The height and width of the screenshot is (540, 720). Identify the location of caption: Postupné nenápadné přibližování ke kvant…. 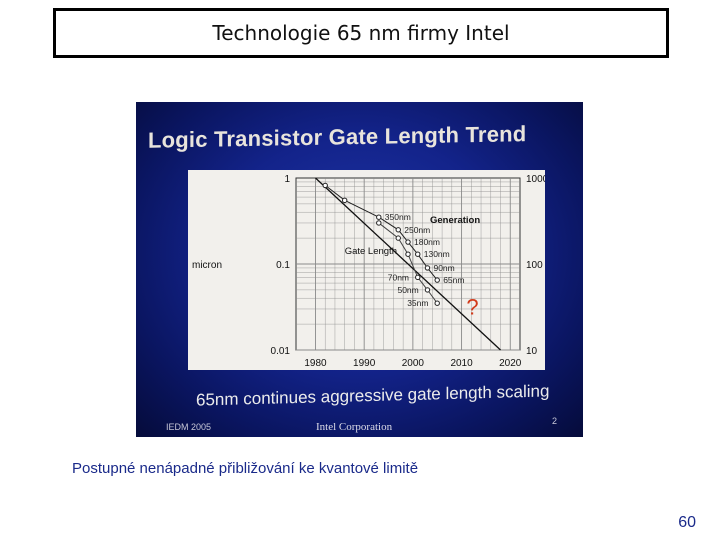
(245, 468).